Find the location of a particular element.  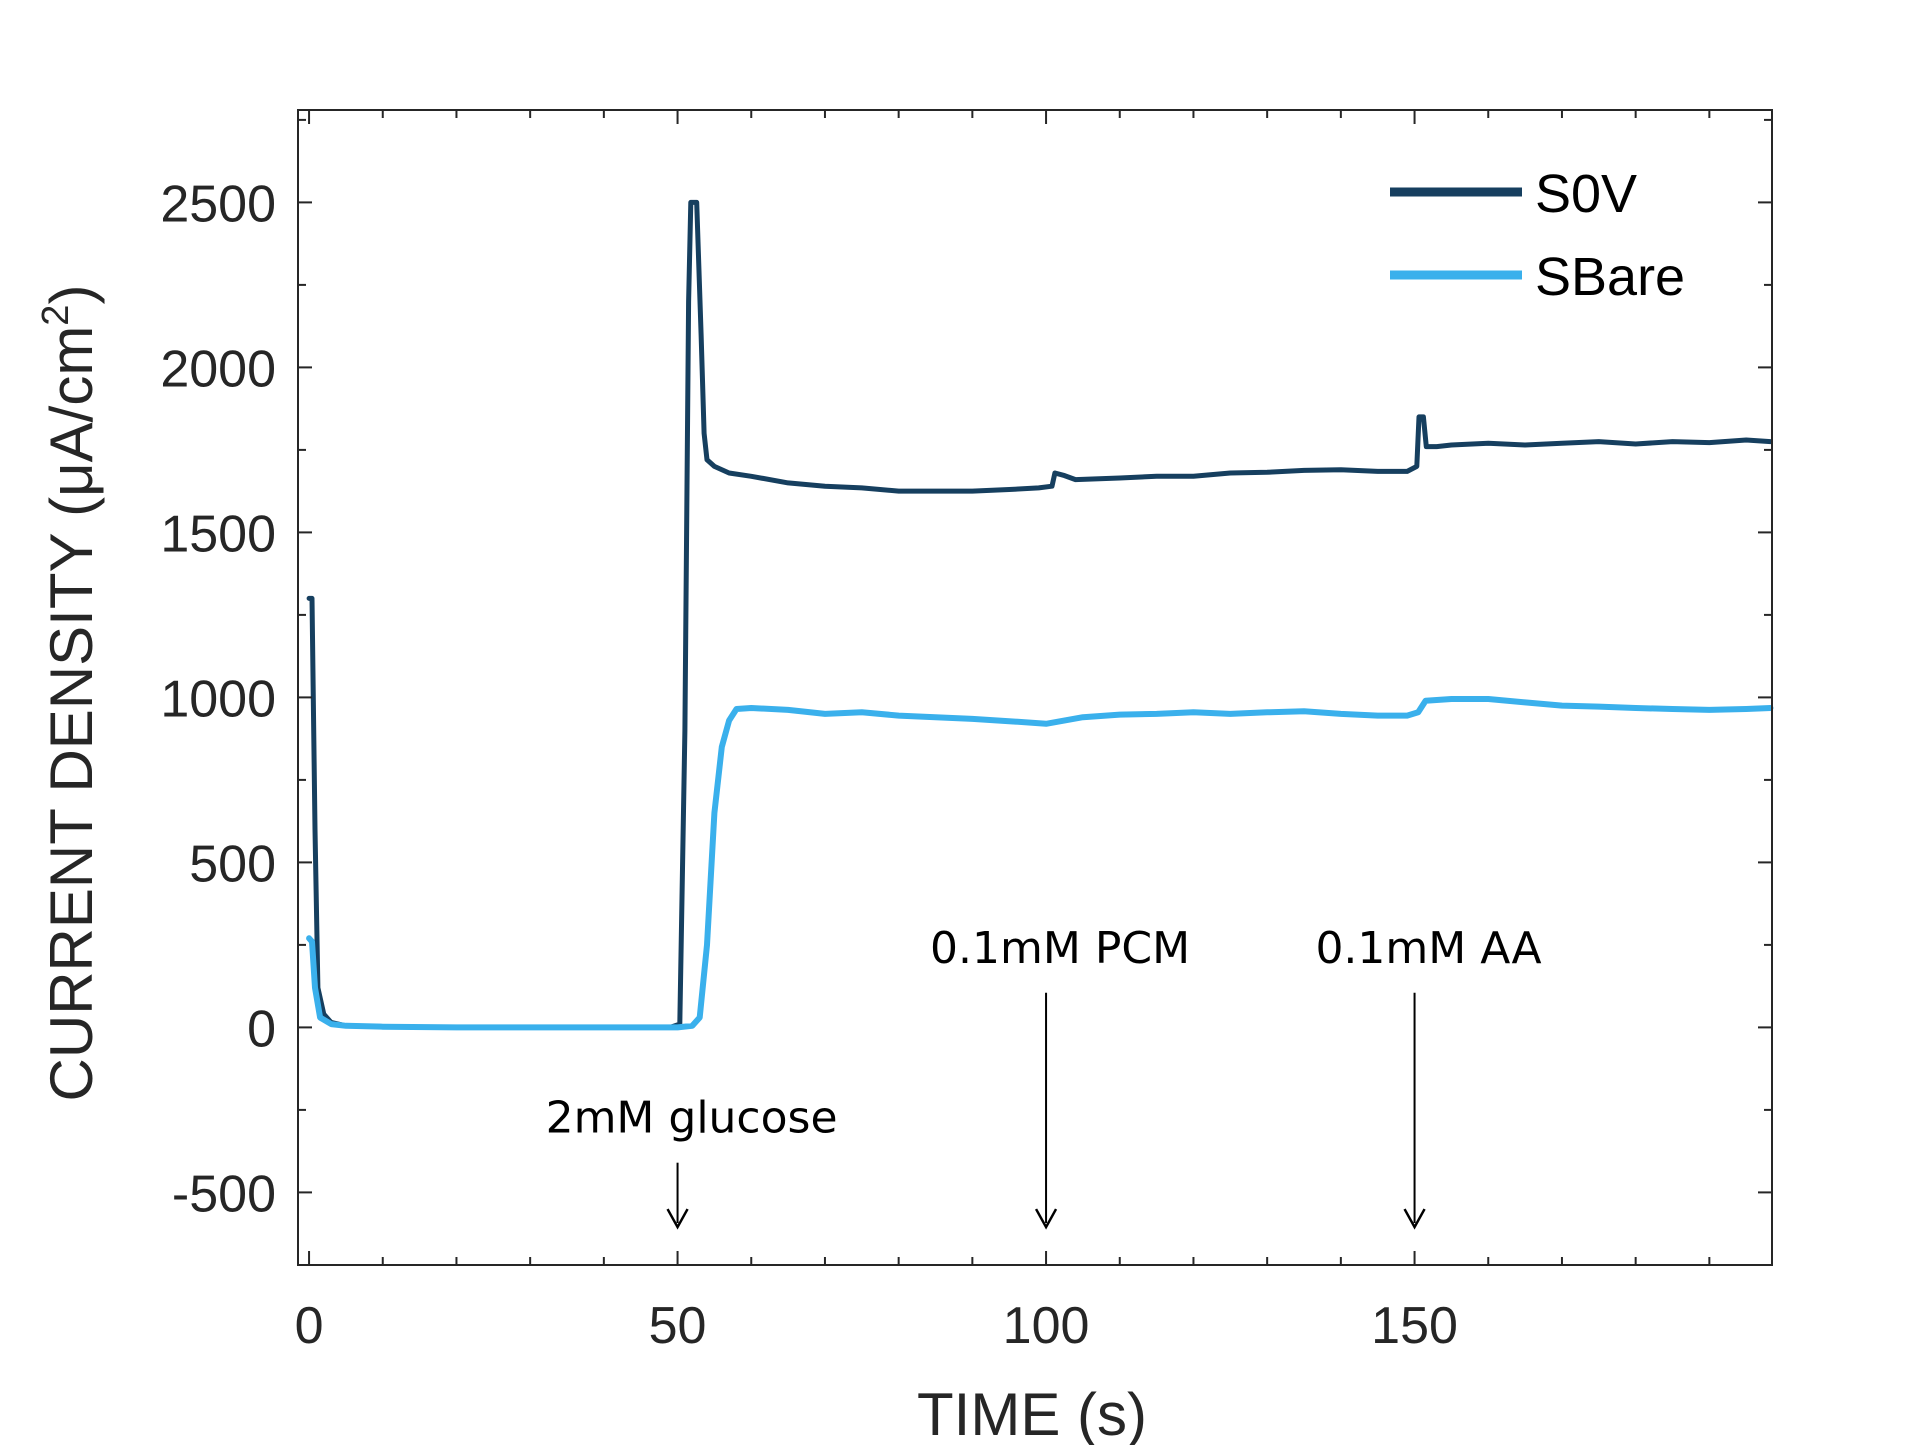

y-tick-label: 1500 is located at coordinates (218, 534).